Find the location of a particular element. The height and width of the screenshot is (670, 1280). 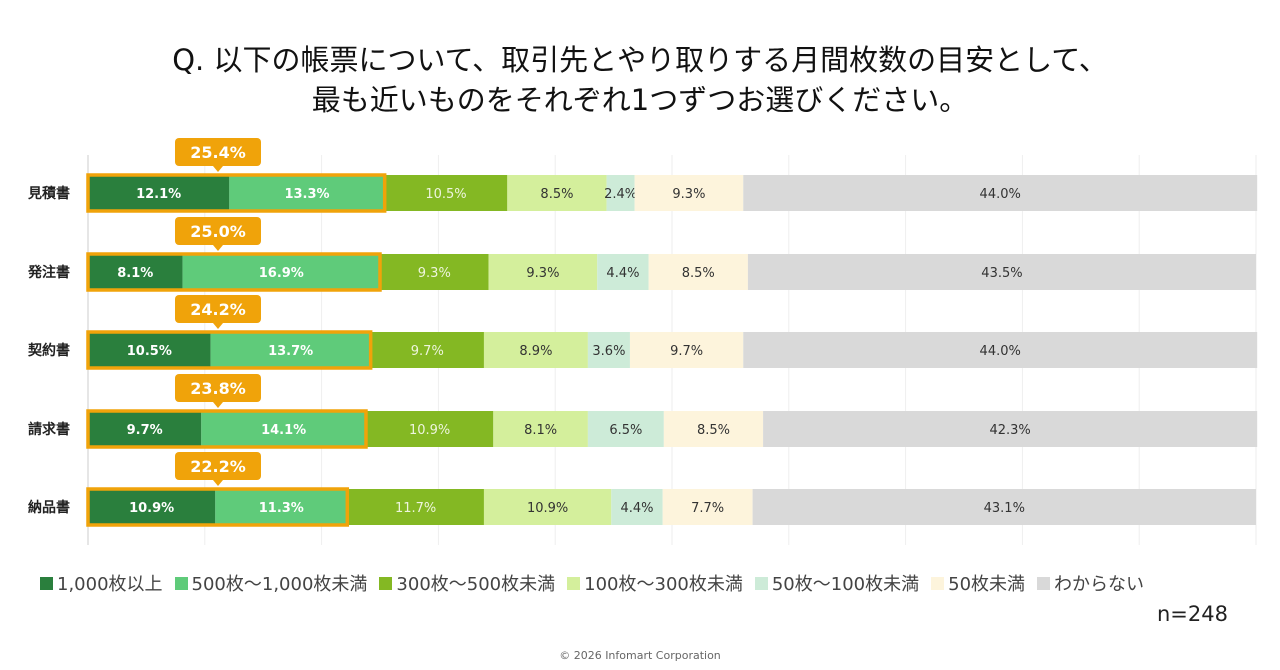

data-label: 8.9% is located at coordinates (535, 351).